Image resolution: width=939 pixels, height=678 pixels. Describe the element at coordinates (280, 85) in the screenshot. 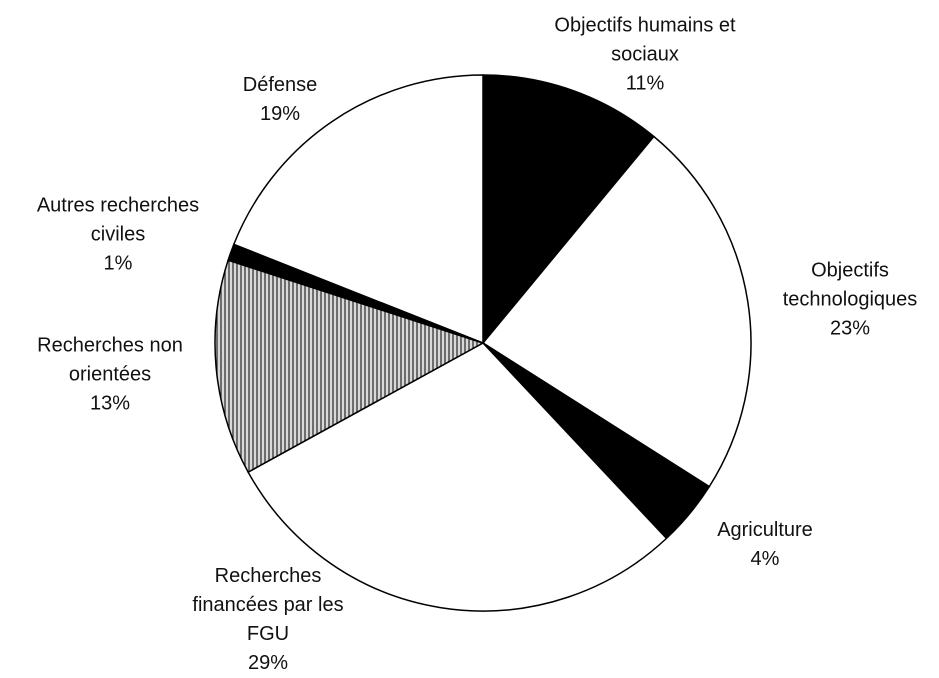

I see `category-label: Défense` at that location.